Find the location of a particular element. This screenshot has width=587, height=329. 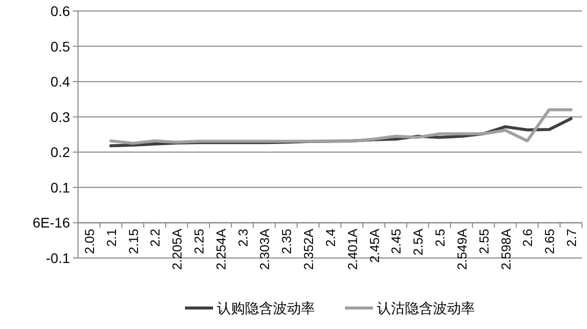

x-tick-label: 2.254A is located at coordinates (220, 249).